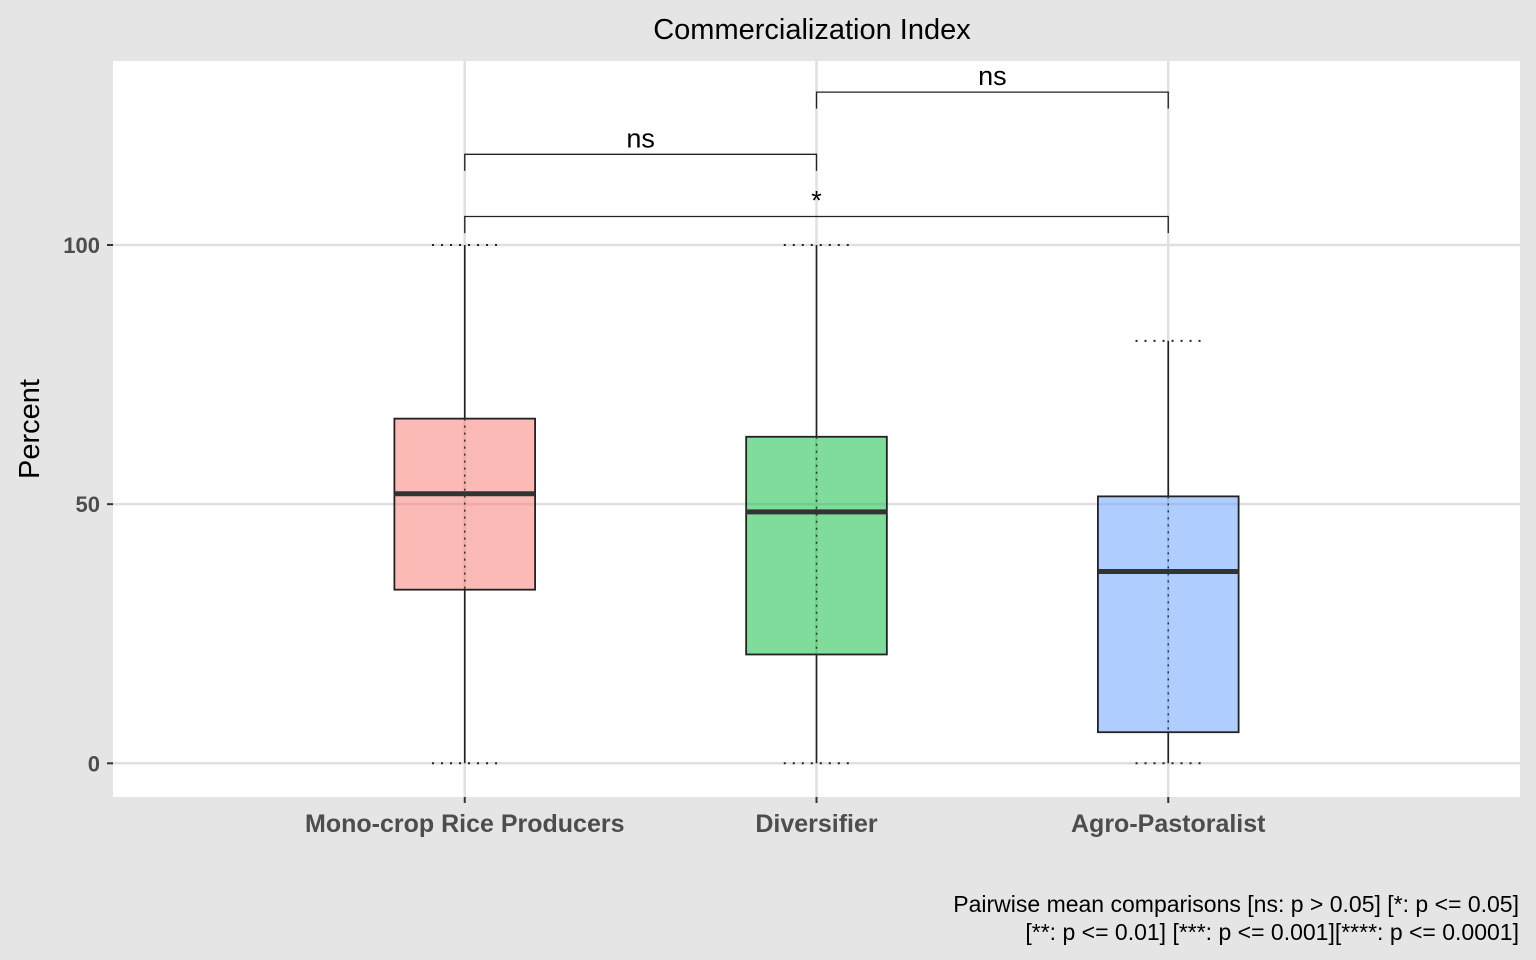 The width and height of the screenshot is (1536, 960). What do you see at coordinates (816, 200) in the screenshot?
I see `significance-label: *` at bounding box center [816, 200].